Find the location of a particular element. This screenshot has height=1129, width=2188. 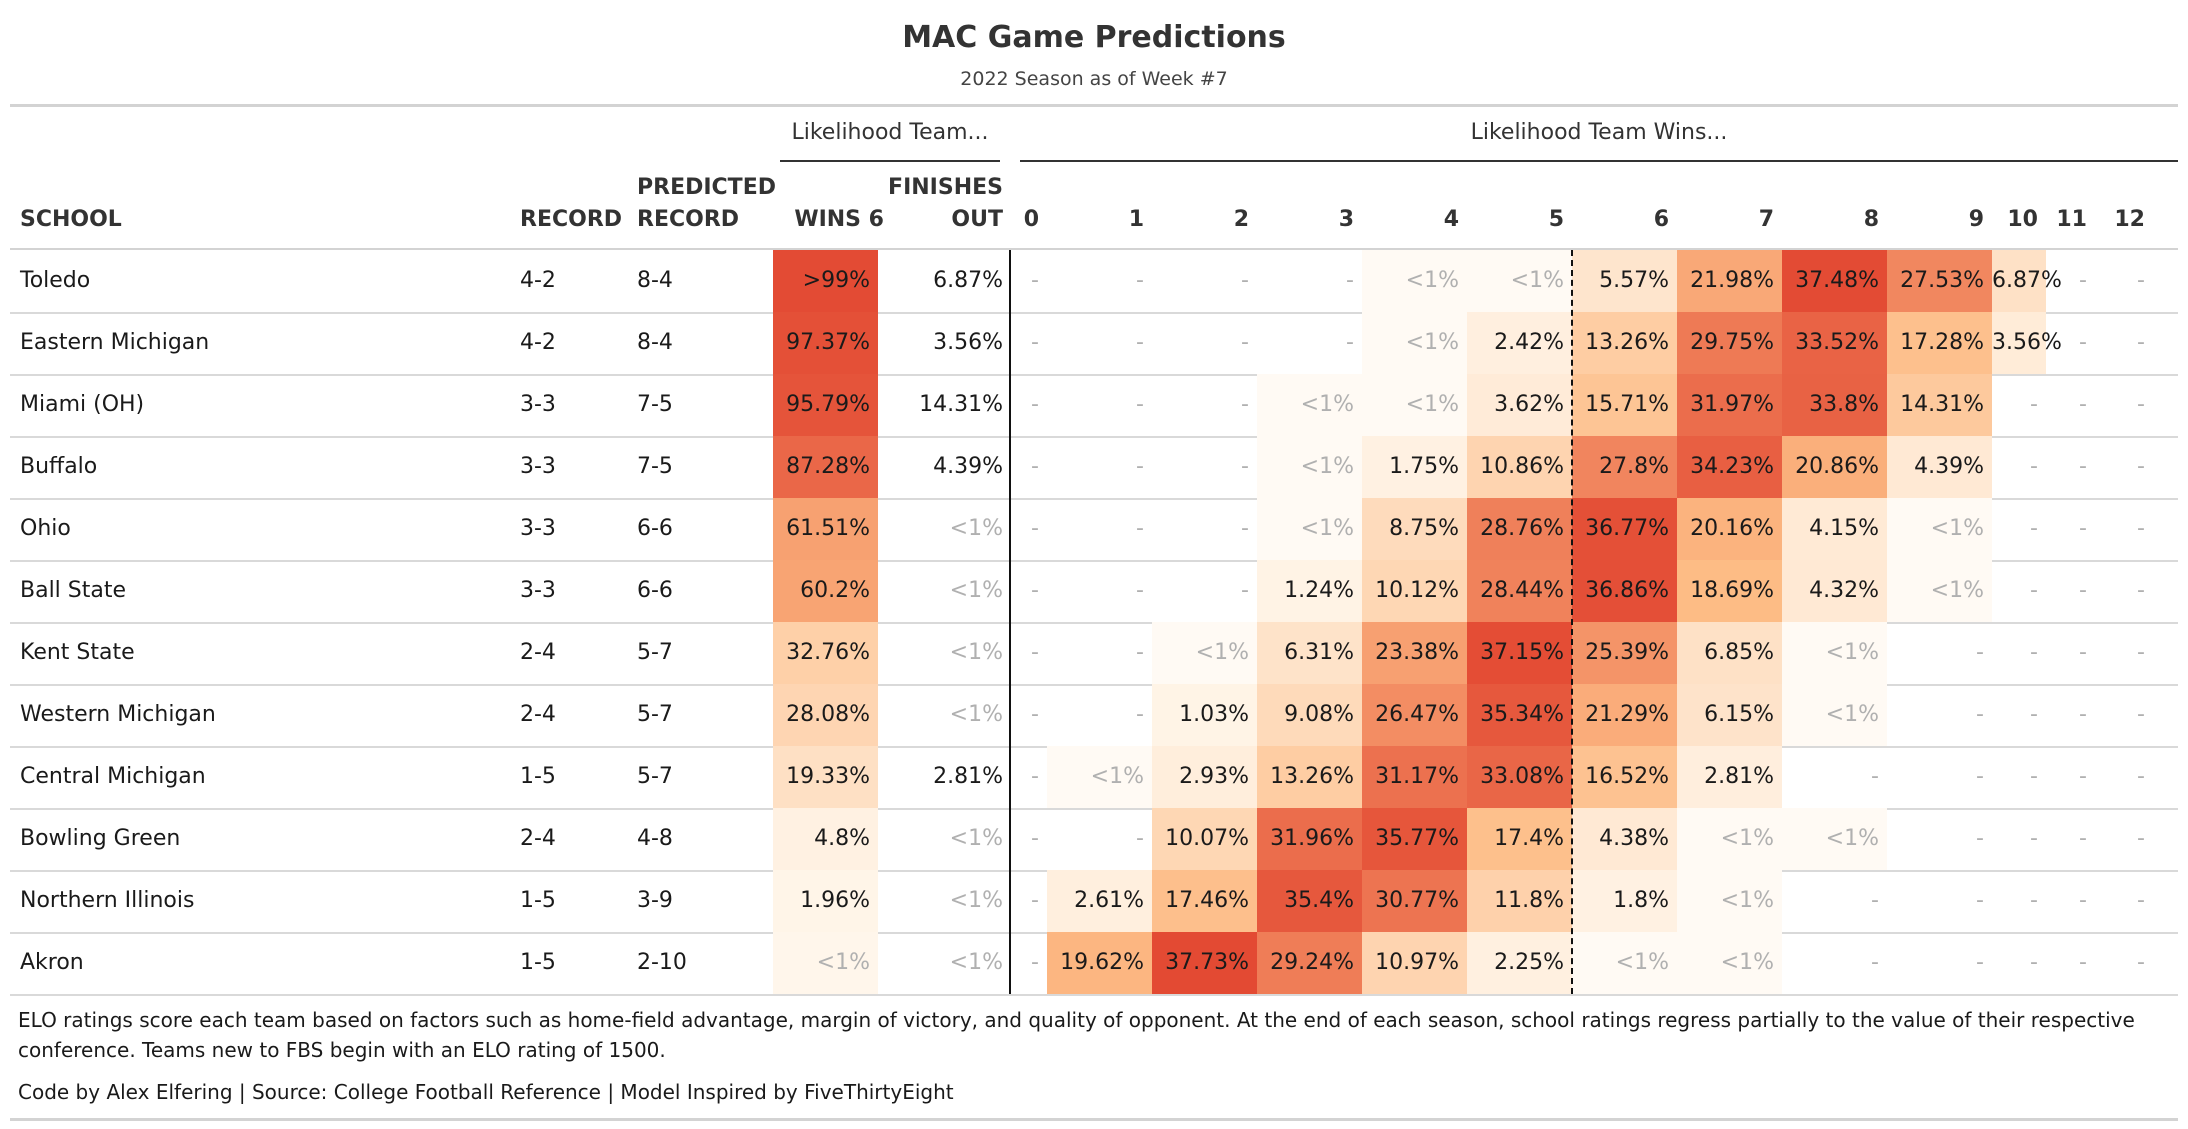

wins-dist-cell-6: 25.39% is located at coordinates (1624, 653).